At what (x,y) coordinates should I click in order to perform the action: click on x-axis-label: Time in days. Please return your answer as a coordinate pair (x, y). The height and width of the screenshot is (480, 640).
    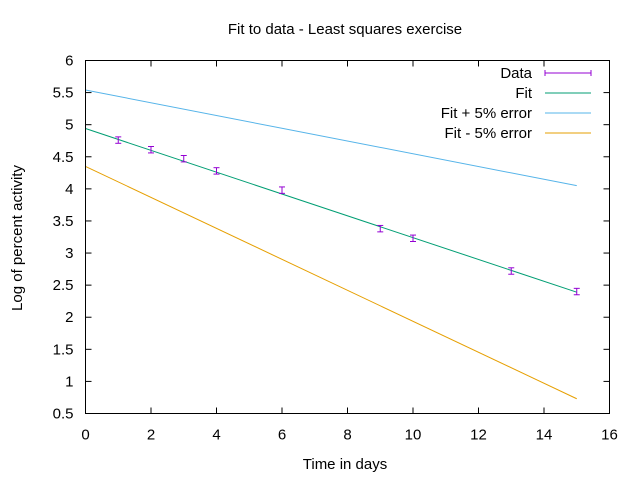
    Looking at the image, I should click on (345, 464).